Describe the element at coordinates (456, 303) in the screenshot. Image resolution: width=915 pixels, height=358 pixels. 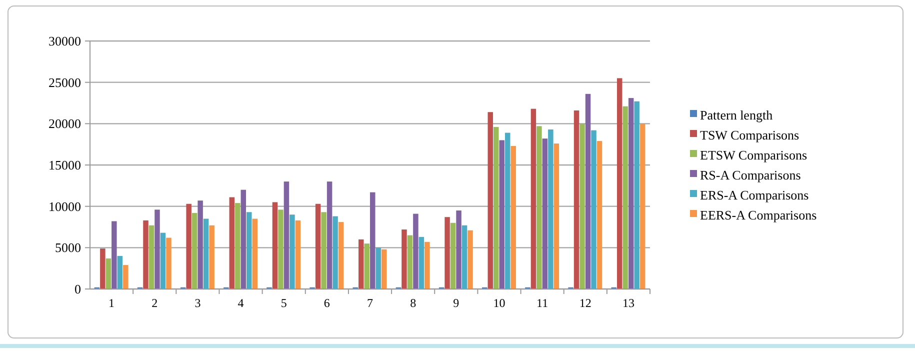
I see `x-tick-label: 9` at that location.